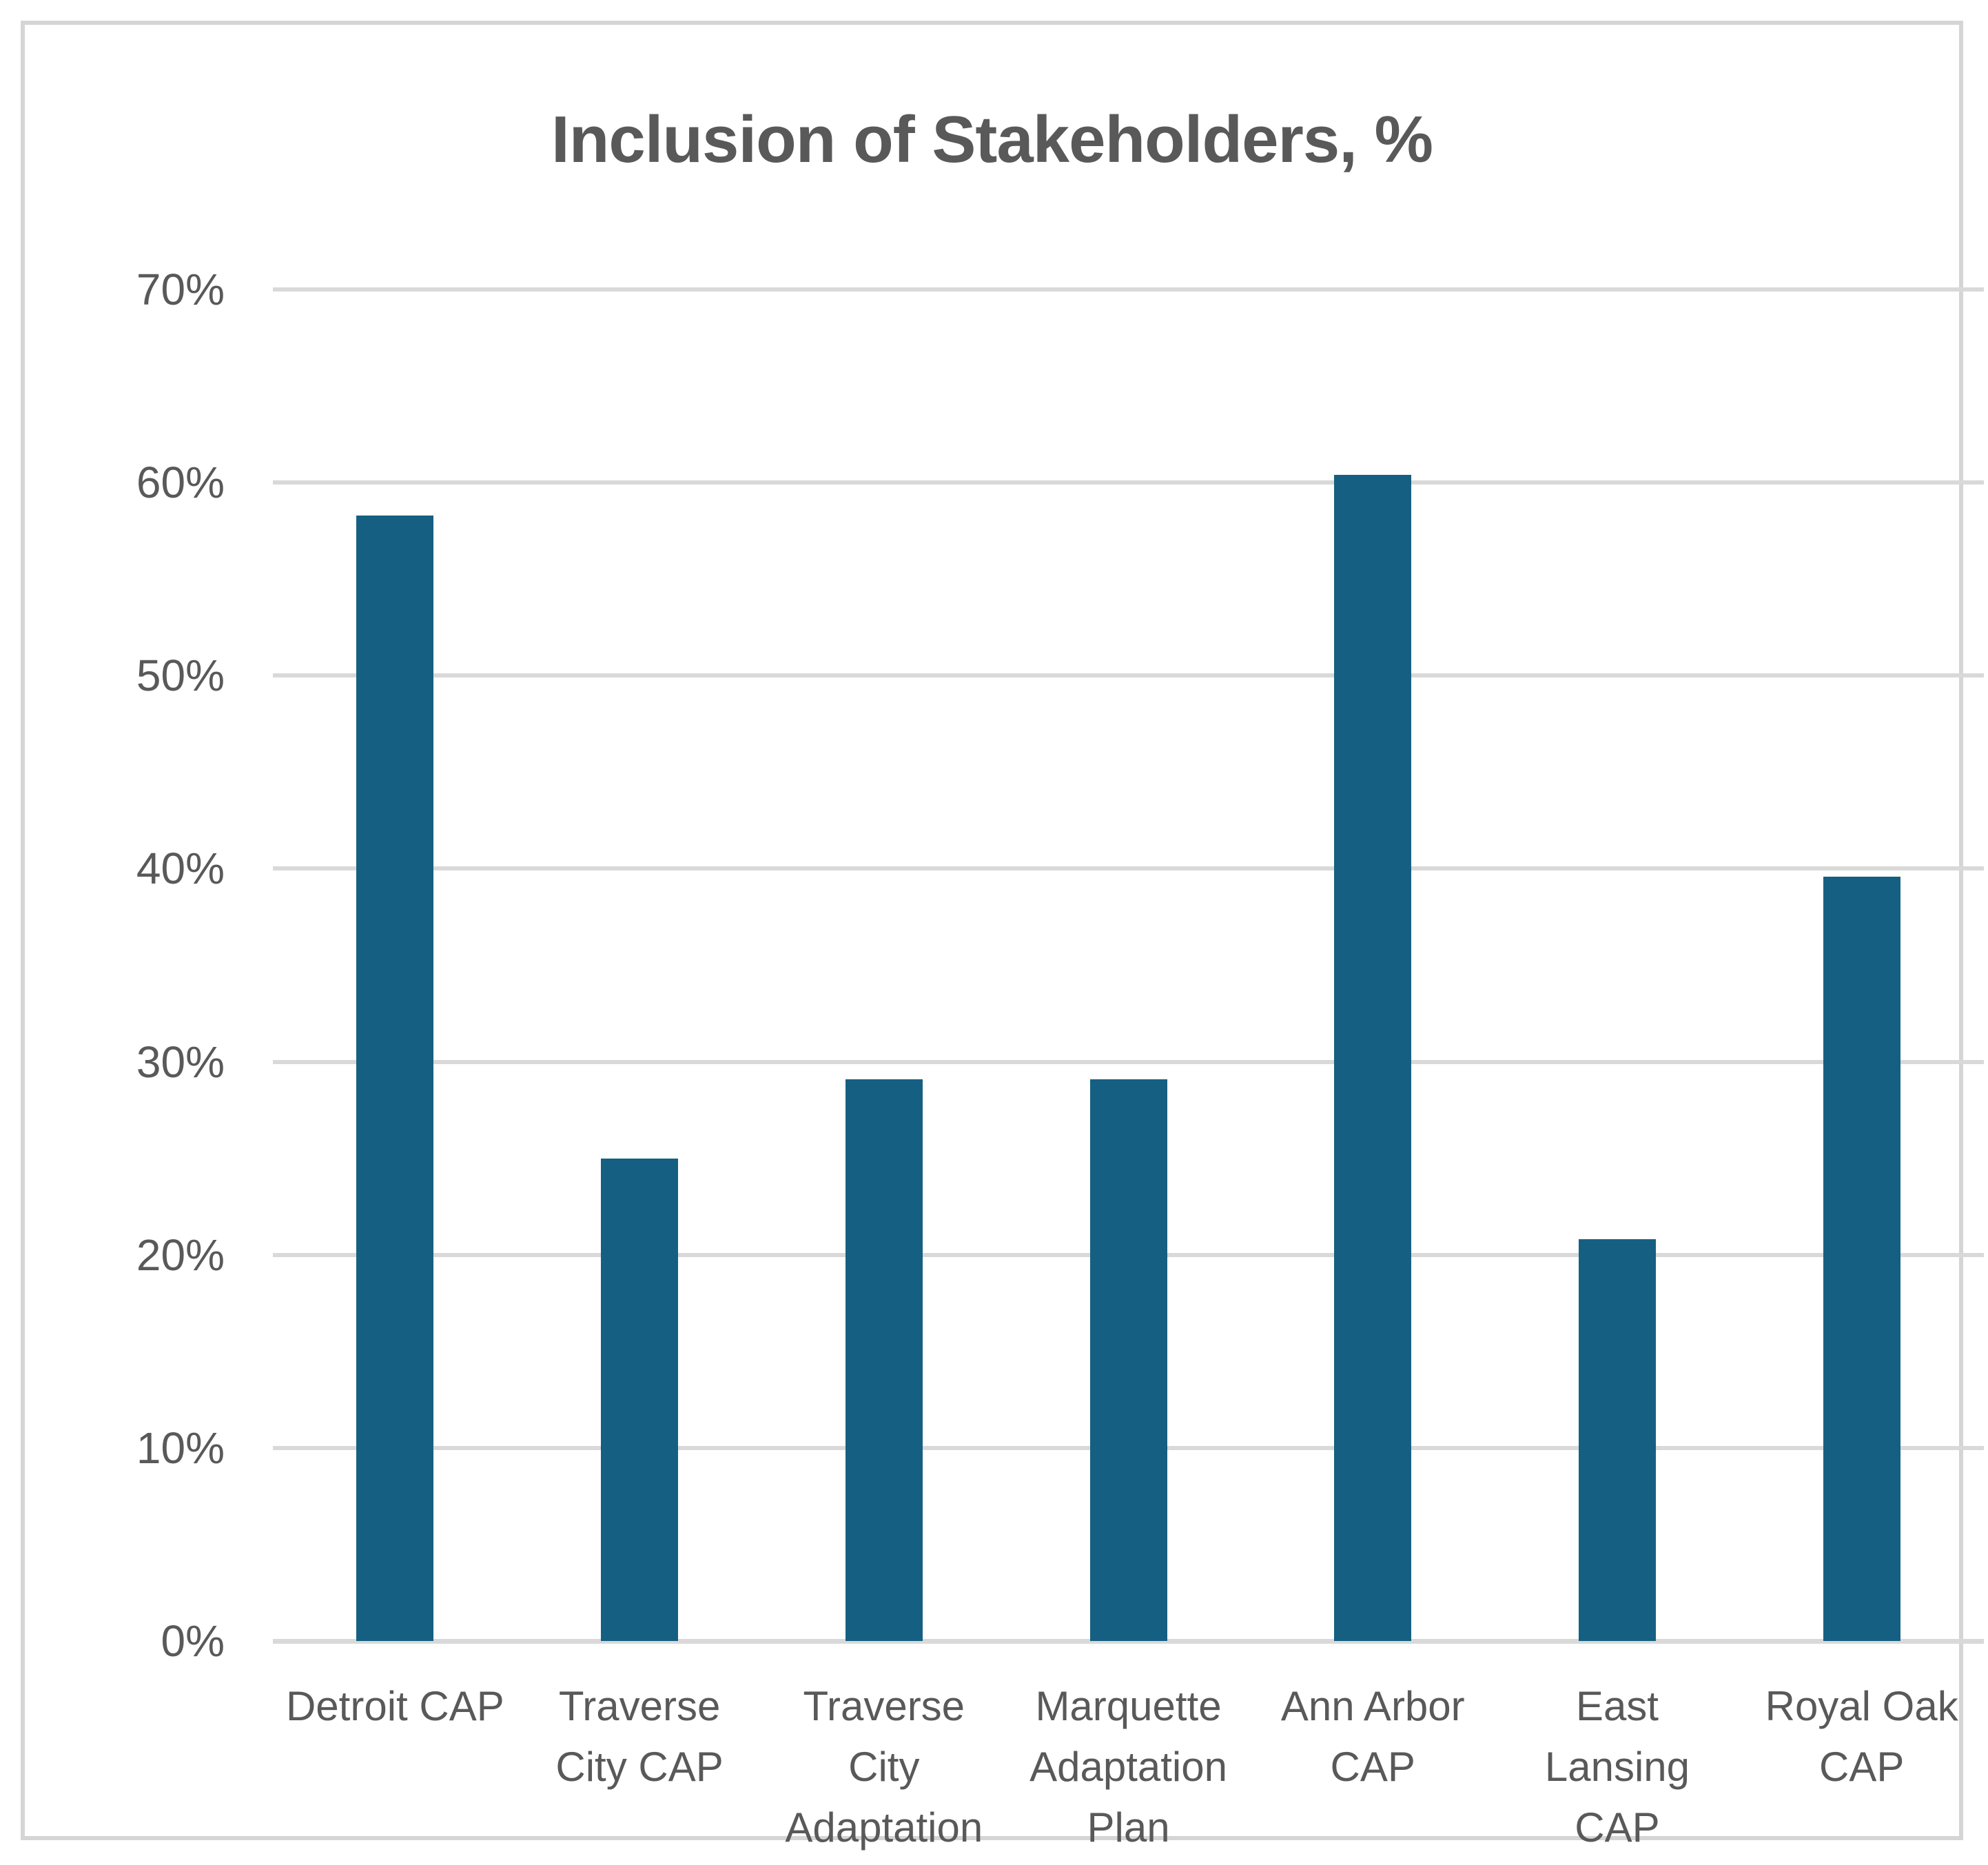  I want to click on x-label-royal-oak-cap: Royal Oak CAP, so click(1861, 1736).